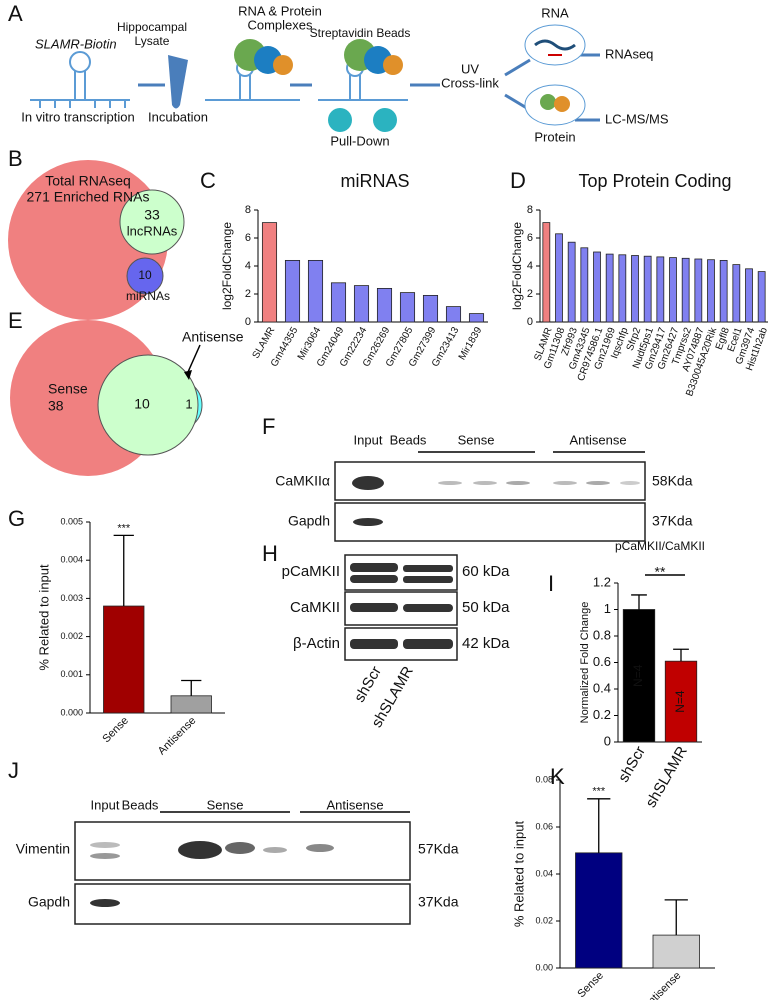  I want to click on panel-label: C, so click(208, 180).